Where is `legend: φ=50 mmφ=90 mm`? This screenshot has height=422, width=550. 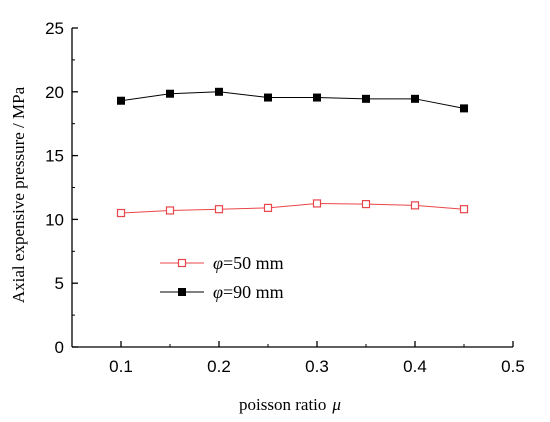
legend: φ=50 mmφ=90 mm is located at coordinates (222, 277).